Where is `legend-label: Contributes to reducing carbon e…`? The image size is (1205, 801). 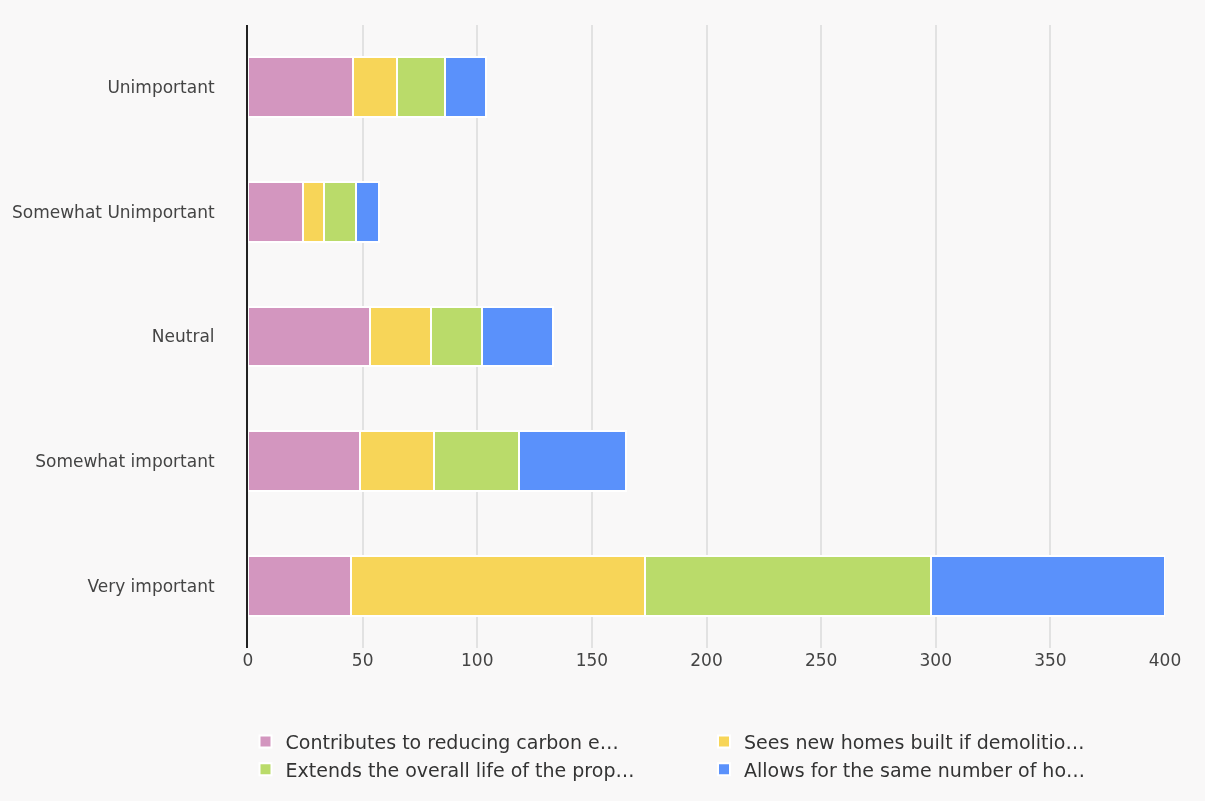 legend-label: Contributes to reducing carbon e… is located at coordinates (452, 742).